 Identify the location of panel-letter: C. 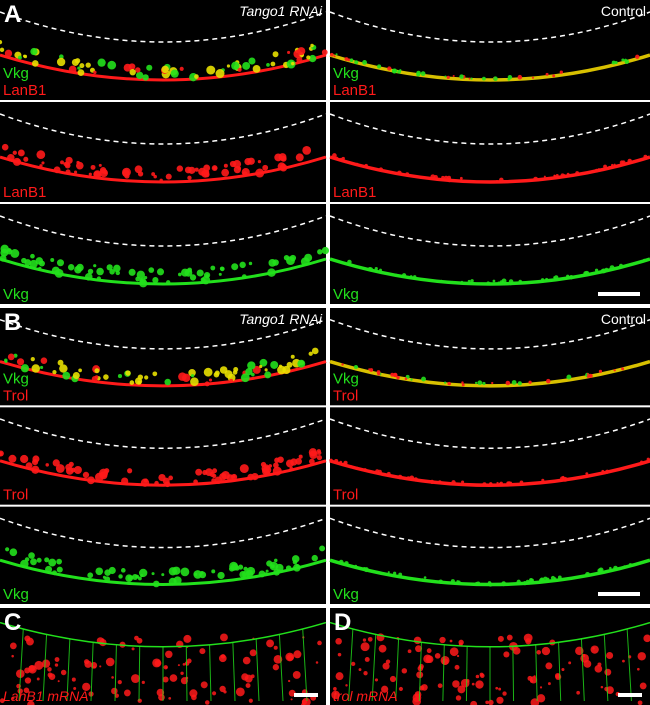
(12, 622).